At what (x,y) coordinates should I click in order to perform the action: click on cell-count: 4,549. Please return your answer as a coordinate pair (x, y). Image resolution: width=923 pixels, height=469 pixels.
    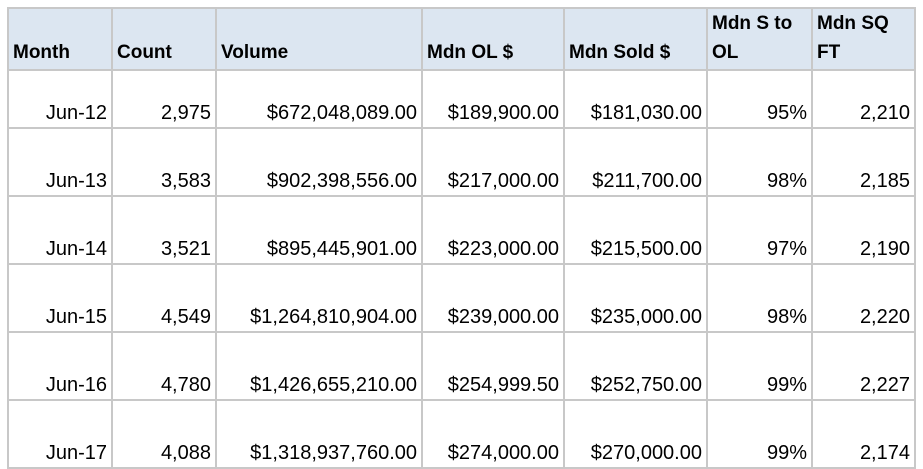
    Looking at the image, I should click on (164, 298).